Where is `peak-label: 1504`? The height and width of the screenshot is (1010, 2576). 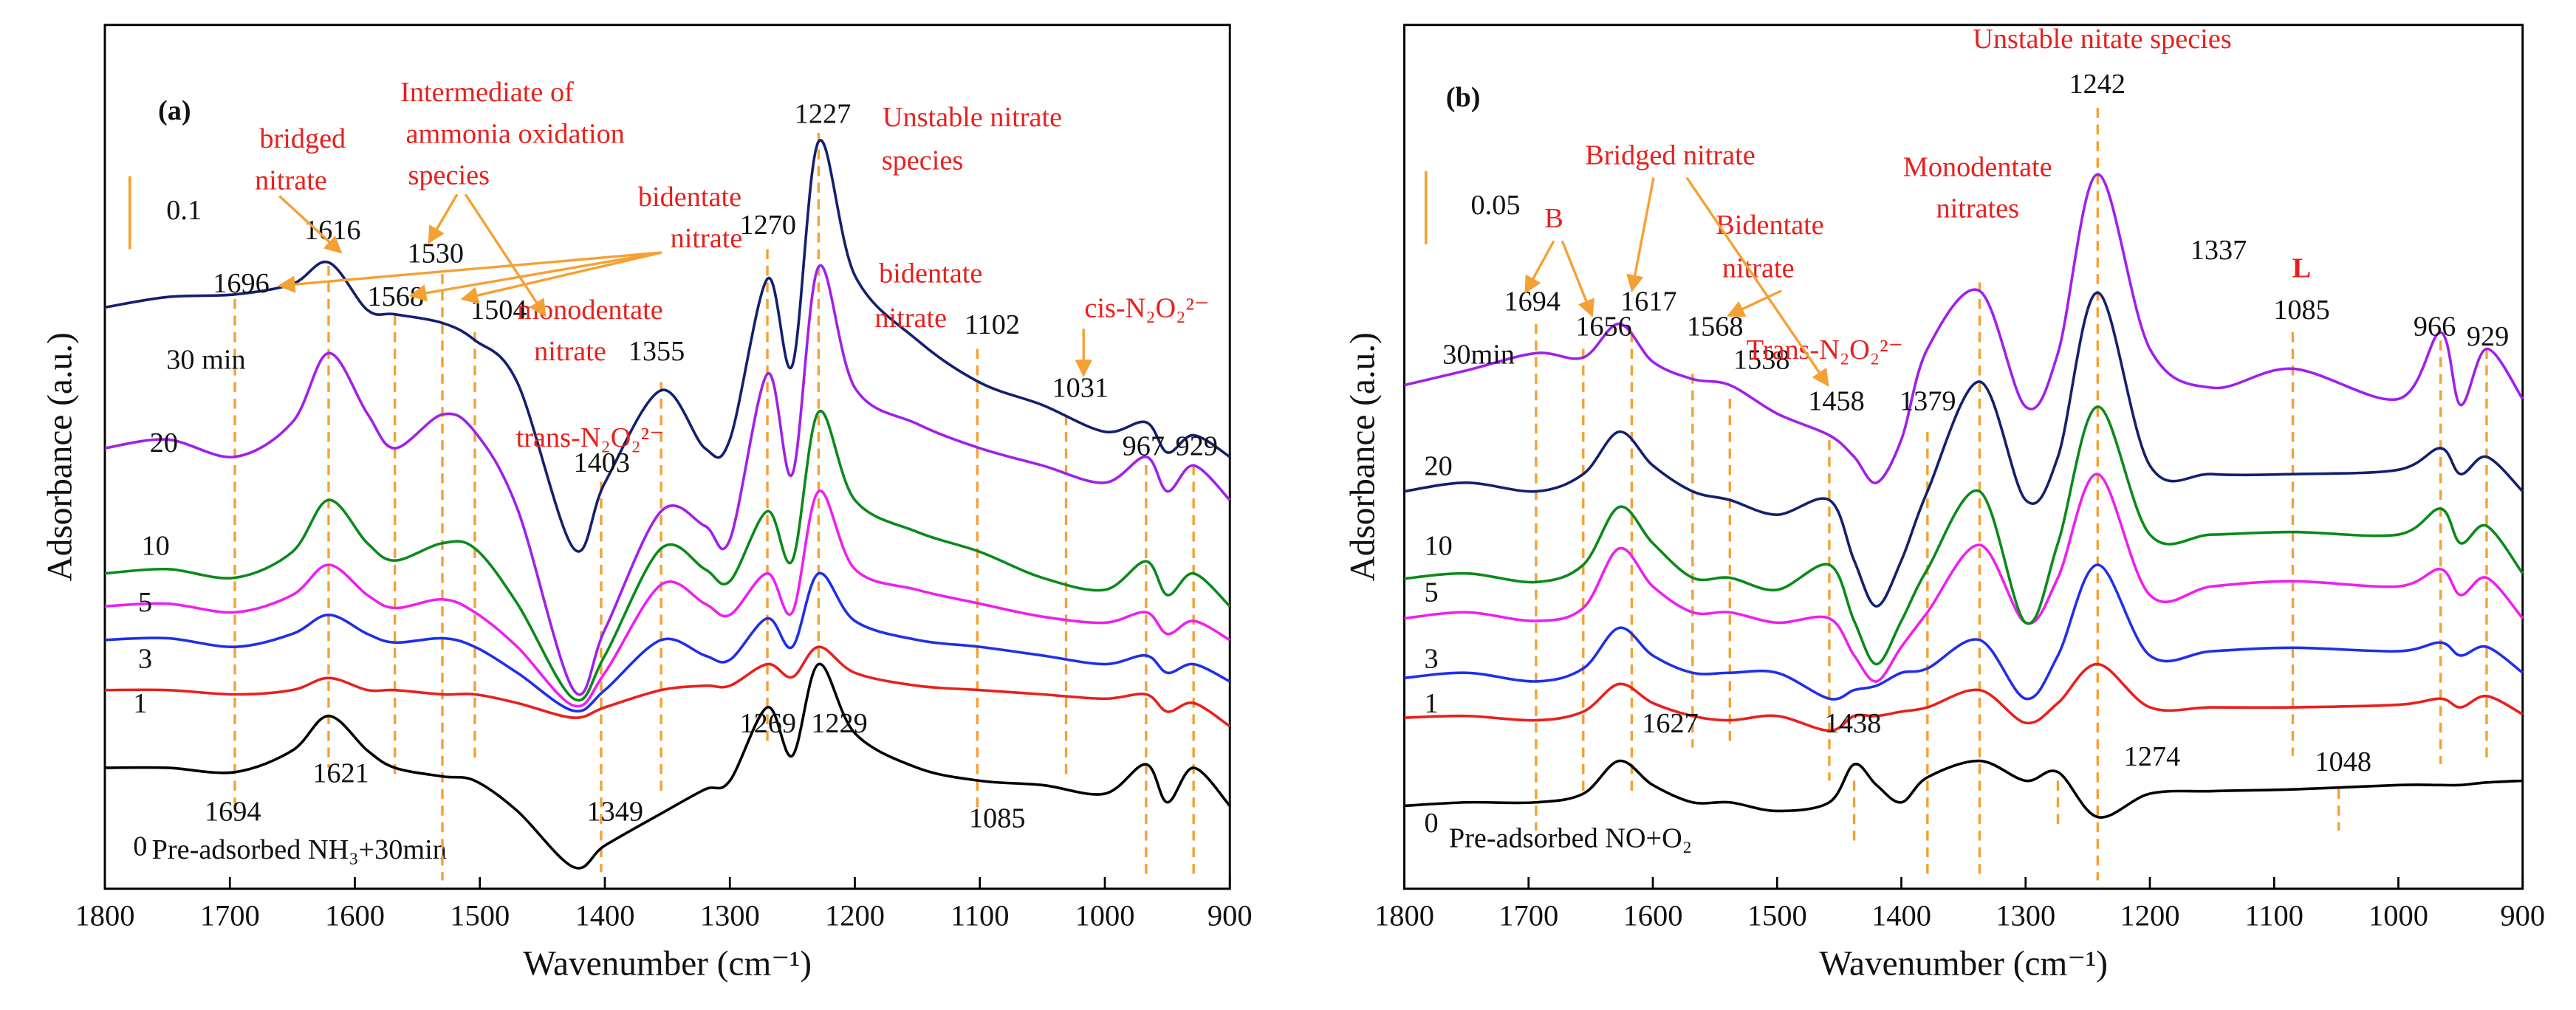 peak-label: 1504 is located at coordinates (498, 310).